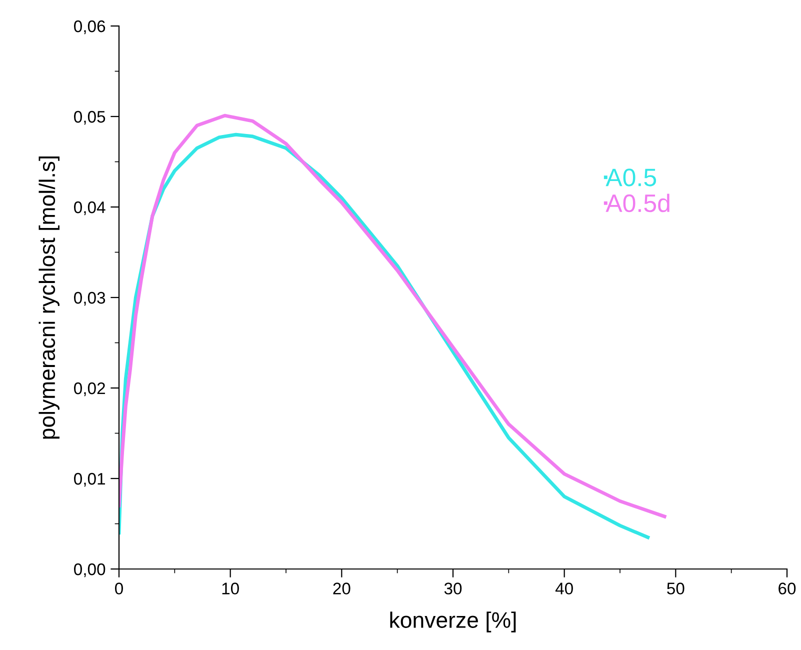  Describe the element at coordinates (89, 389) in the screenshot. I see `y-tick-label: 0,02` at that location.